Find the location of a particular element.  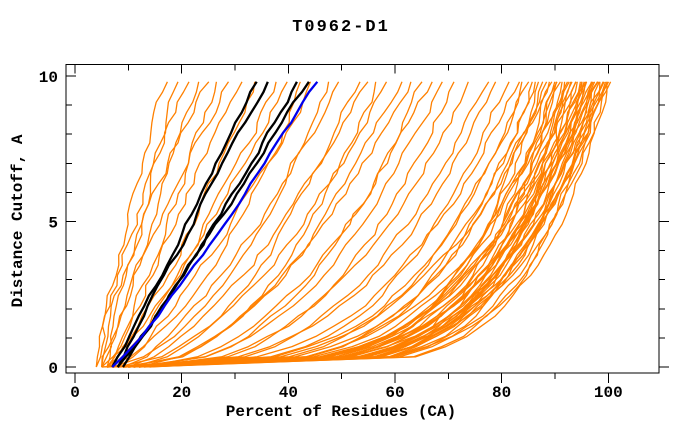

y-axis-label: Distance Cutoff, A is located at coordinates (18, 220).